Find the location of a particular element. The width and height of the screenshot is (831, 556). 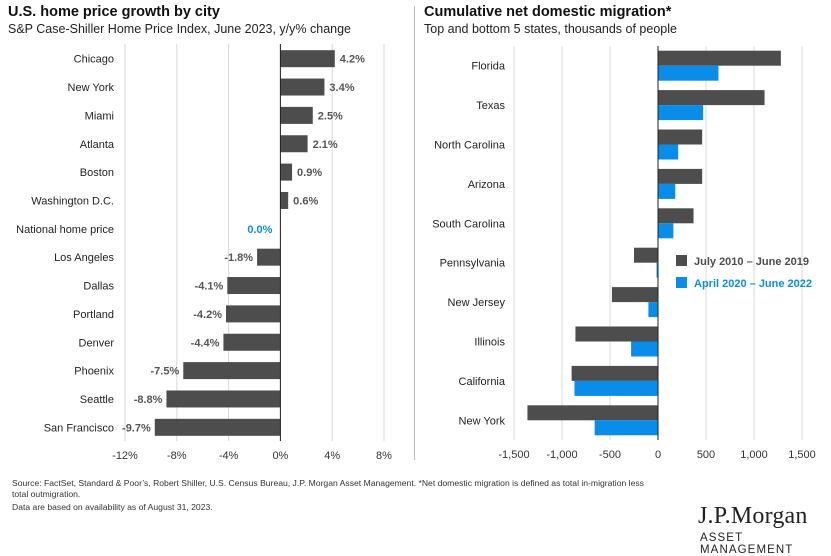

right-category-label: Texas is located at coordinates (490, 106).